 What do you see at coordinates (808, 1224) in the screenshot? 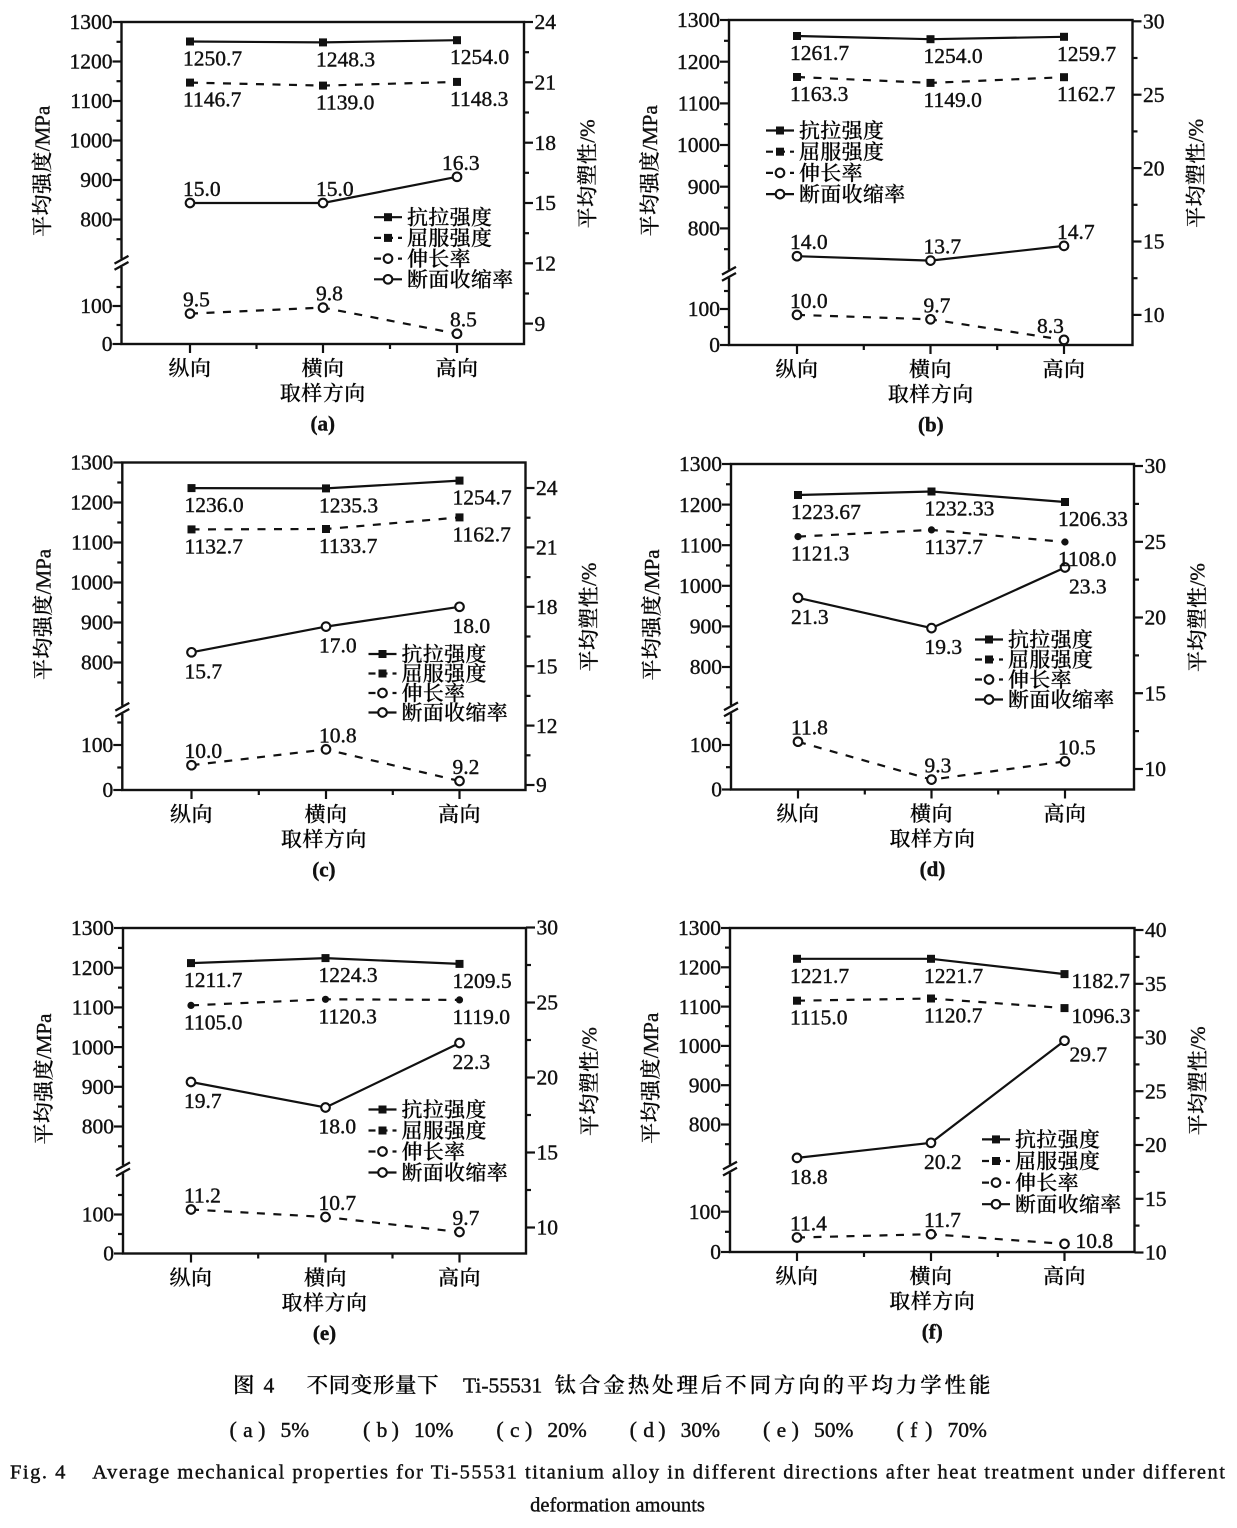
I see `svg-text: 11.4` at bounding box center [808, 1224].